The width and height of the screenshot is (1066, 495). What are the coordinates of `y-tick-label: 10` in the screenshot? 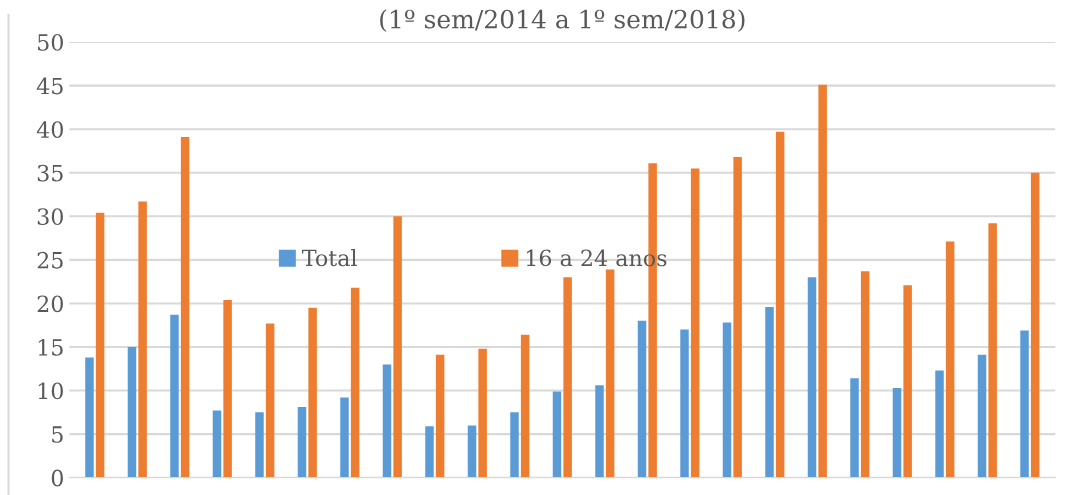 It's located at (50, 391).